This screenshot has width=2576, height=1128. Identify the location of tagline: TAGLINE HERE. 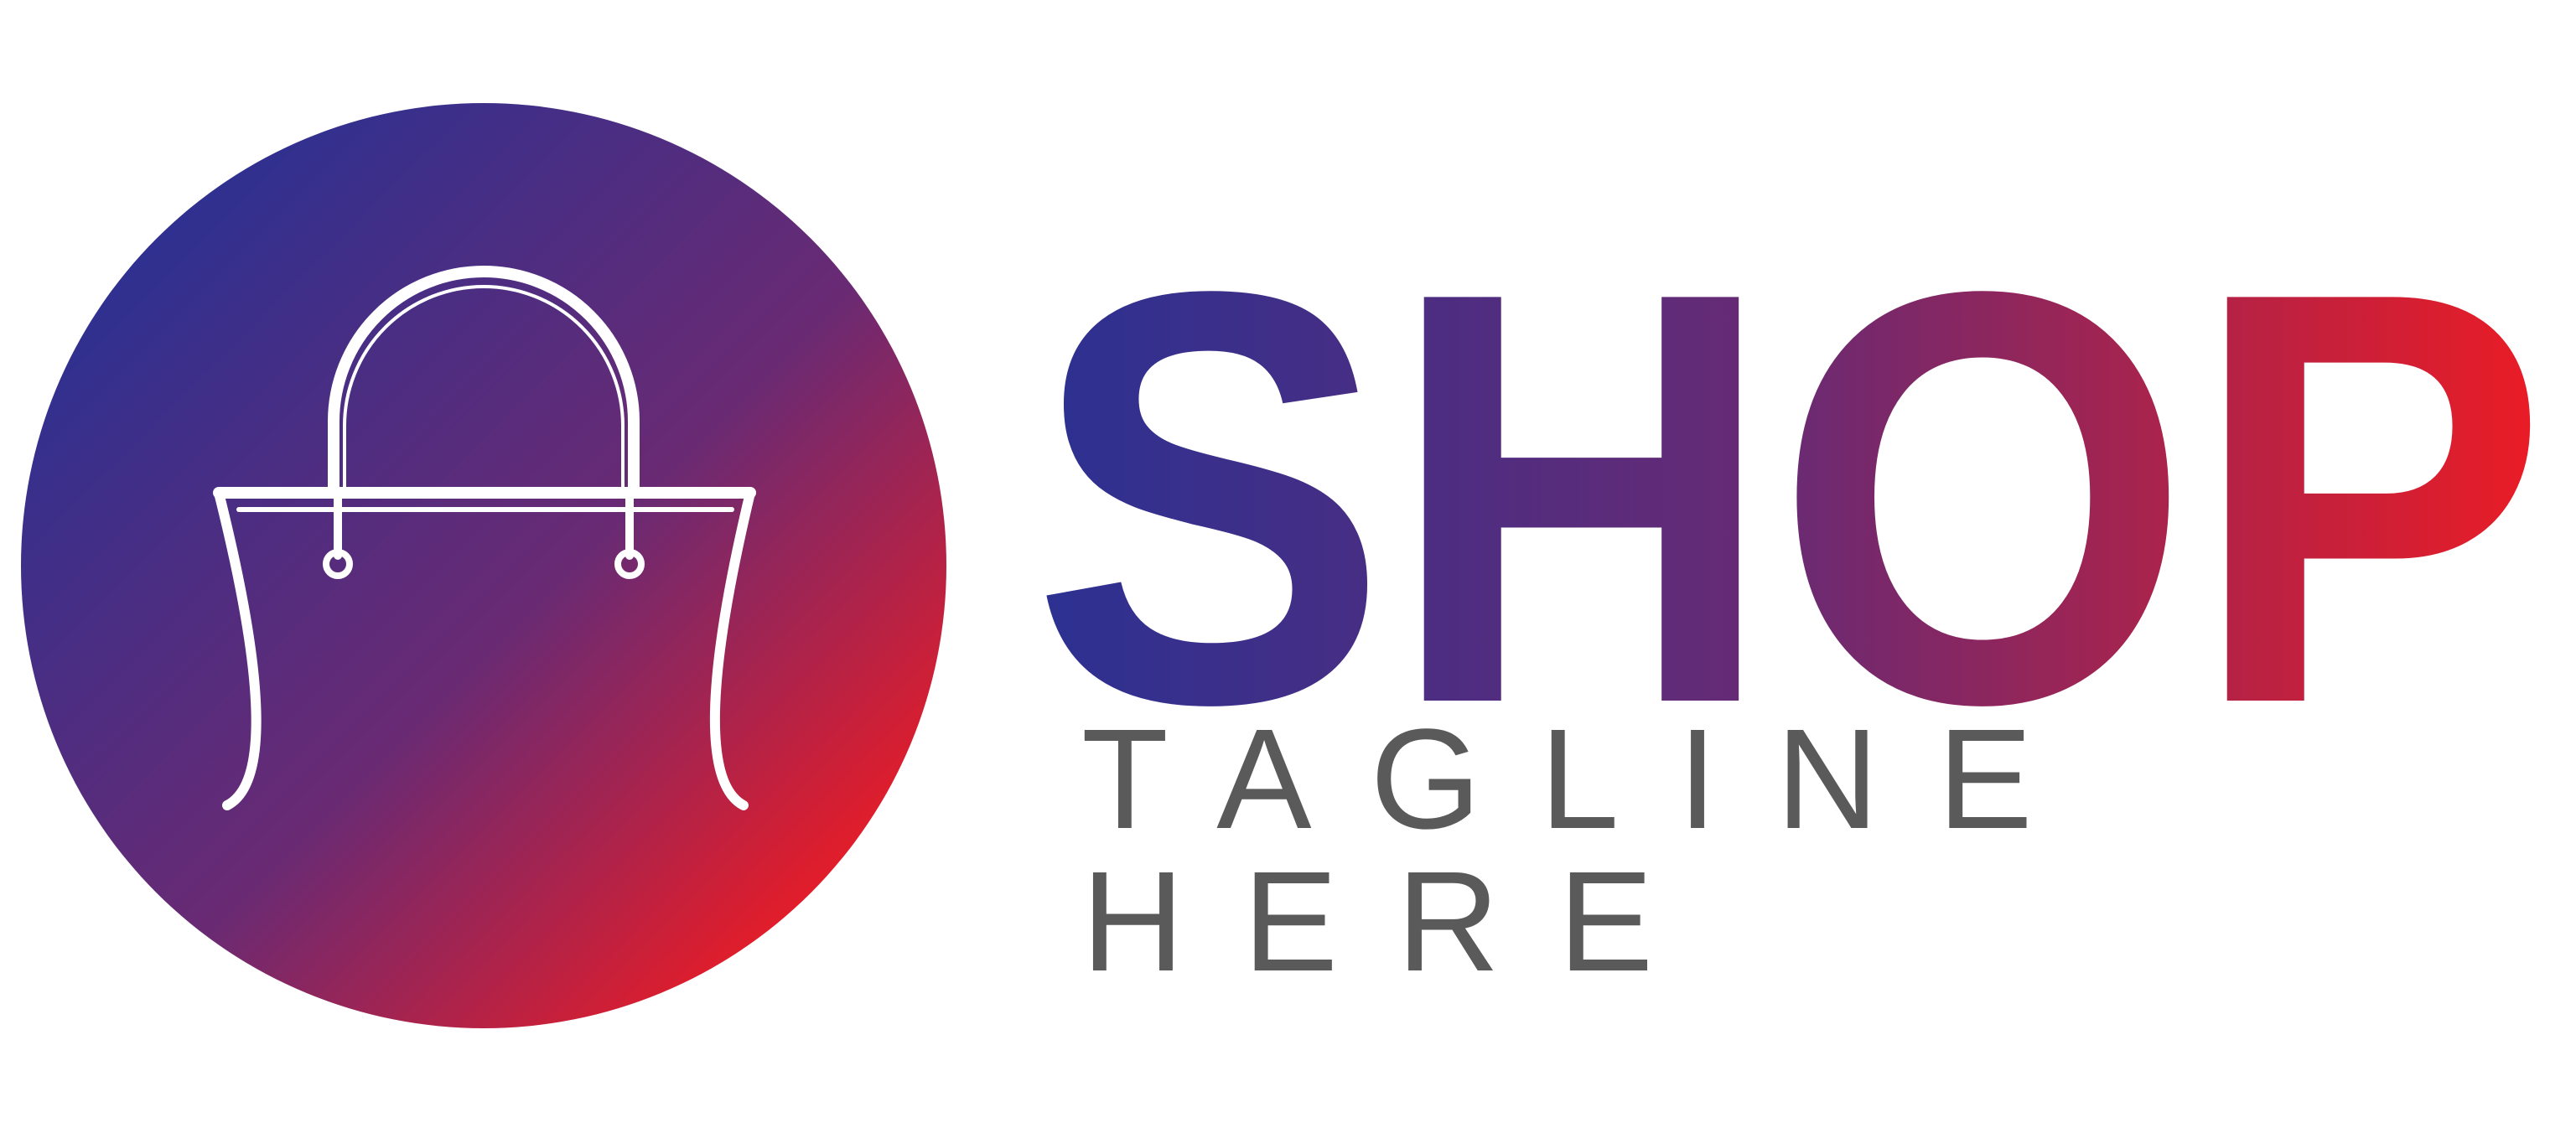
(1802, 850).